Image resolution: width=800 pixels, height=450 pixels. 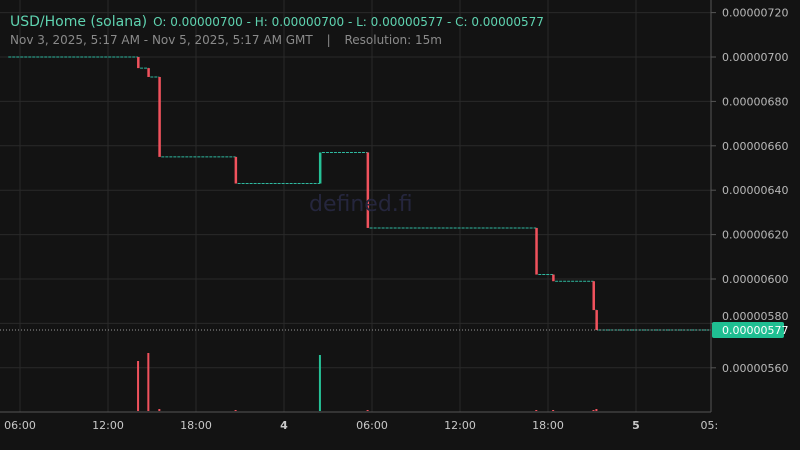 What do you see at coordinates (755, 235) in the screenshot?
I see `y-tick-label: 0.00000620` at bounding box center [755, 235].